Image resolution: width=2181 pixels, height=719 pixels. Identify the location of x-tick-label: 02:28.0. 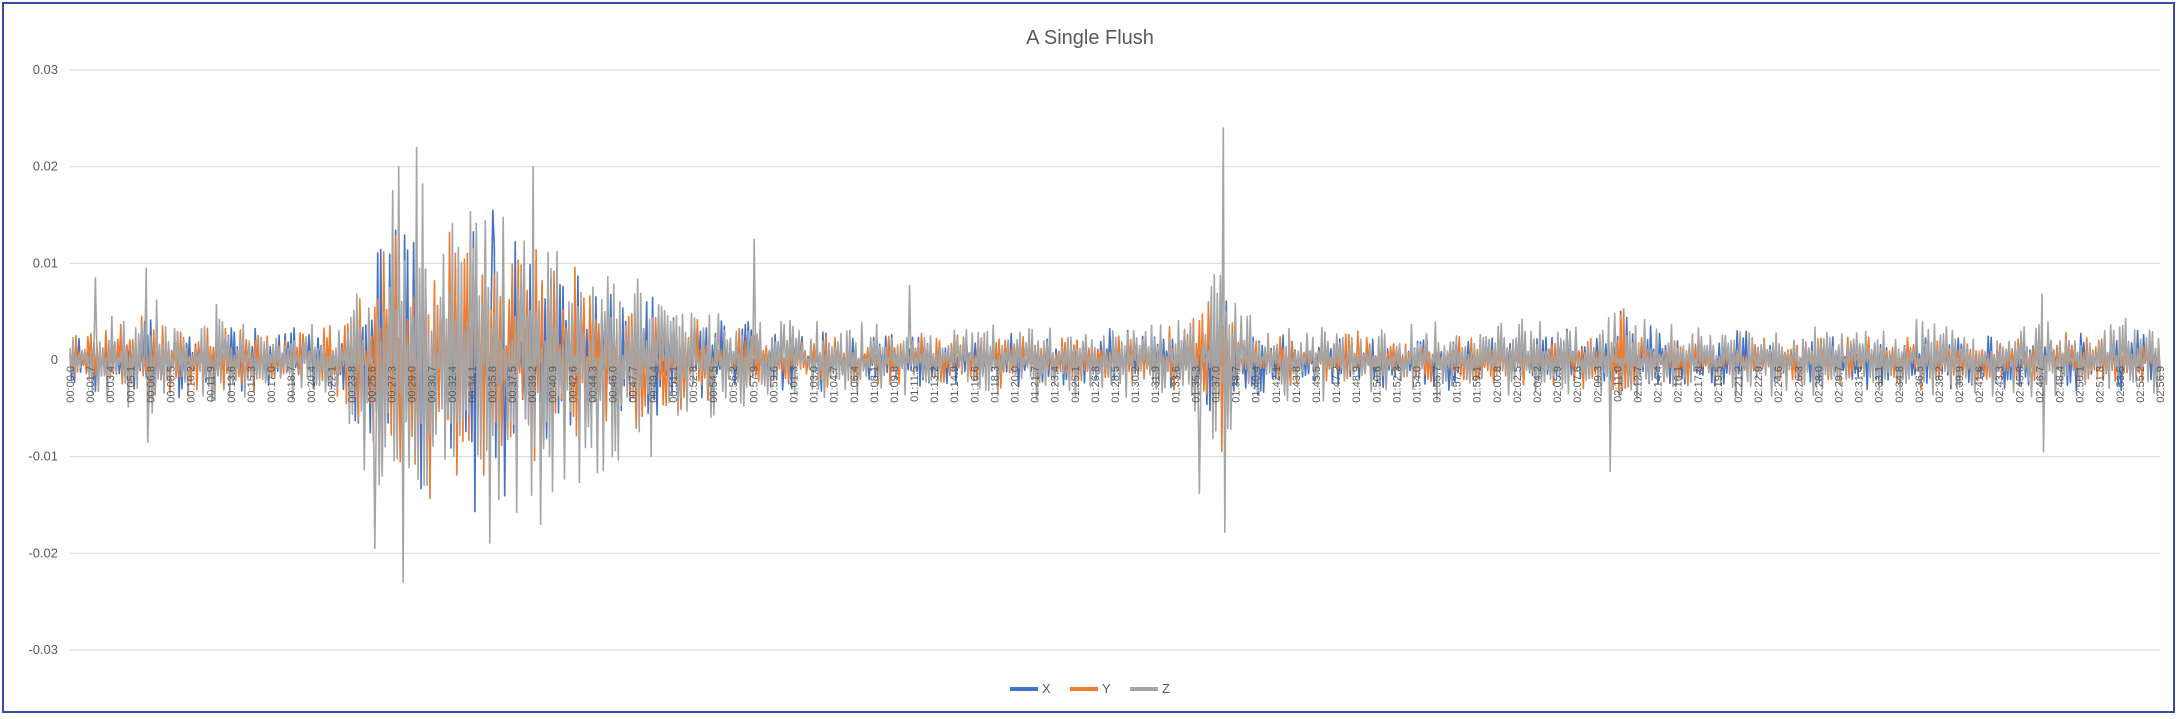
(1819, 384).